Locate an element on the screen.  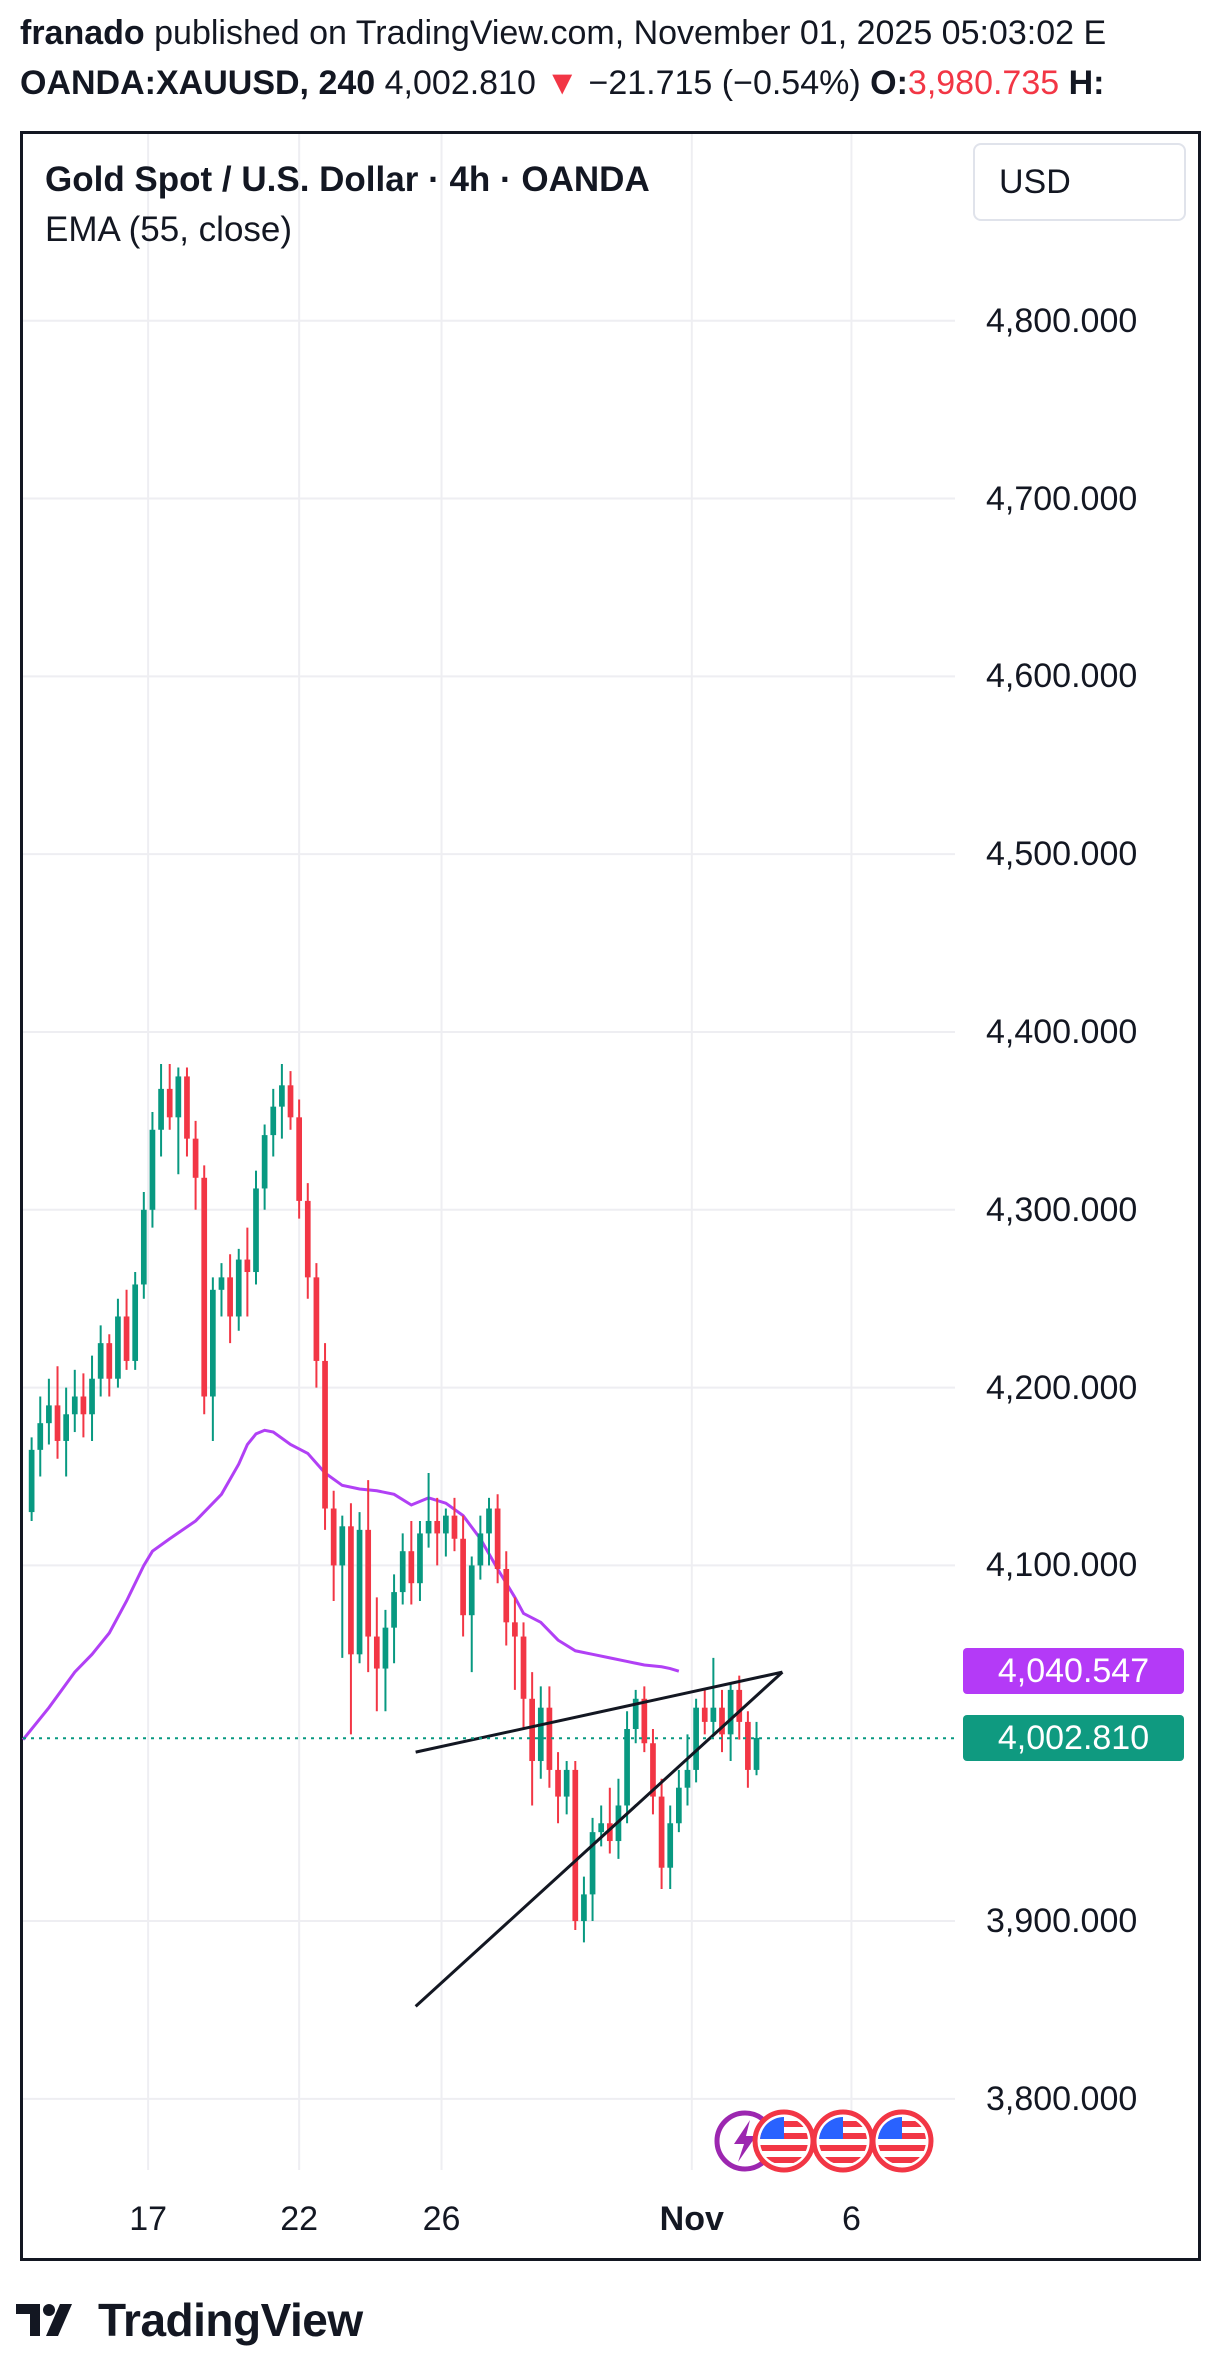
high-label: H: is located at coordinates (1086, 83).